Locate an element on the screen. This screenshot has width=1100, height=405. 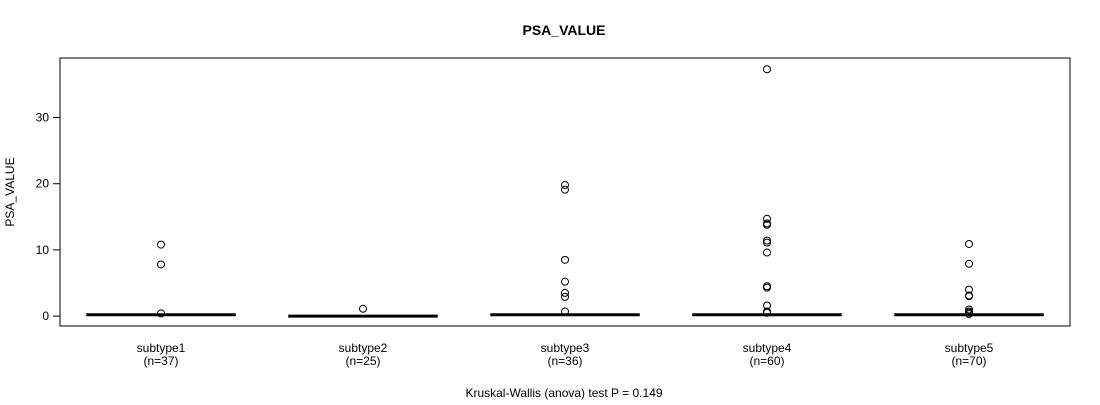
x-count-label-subtype3: (n=36) is located at coordinates (564, 361).